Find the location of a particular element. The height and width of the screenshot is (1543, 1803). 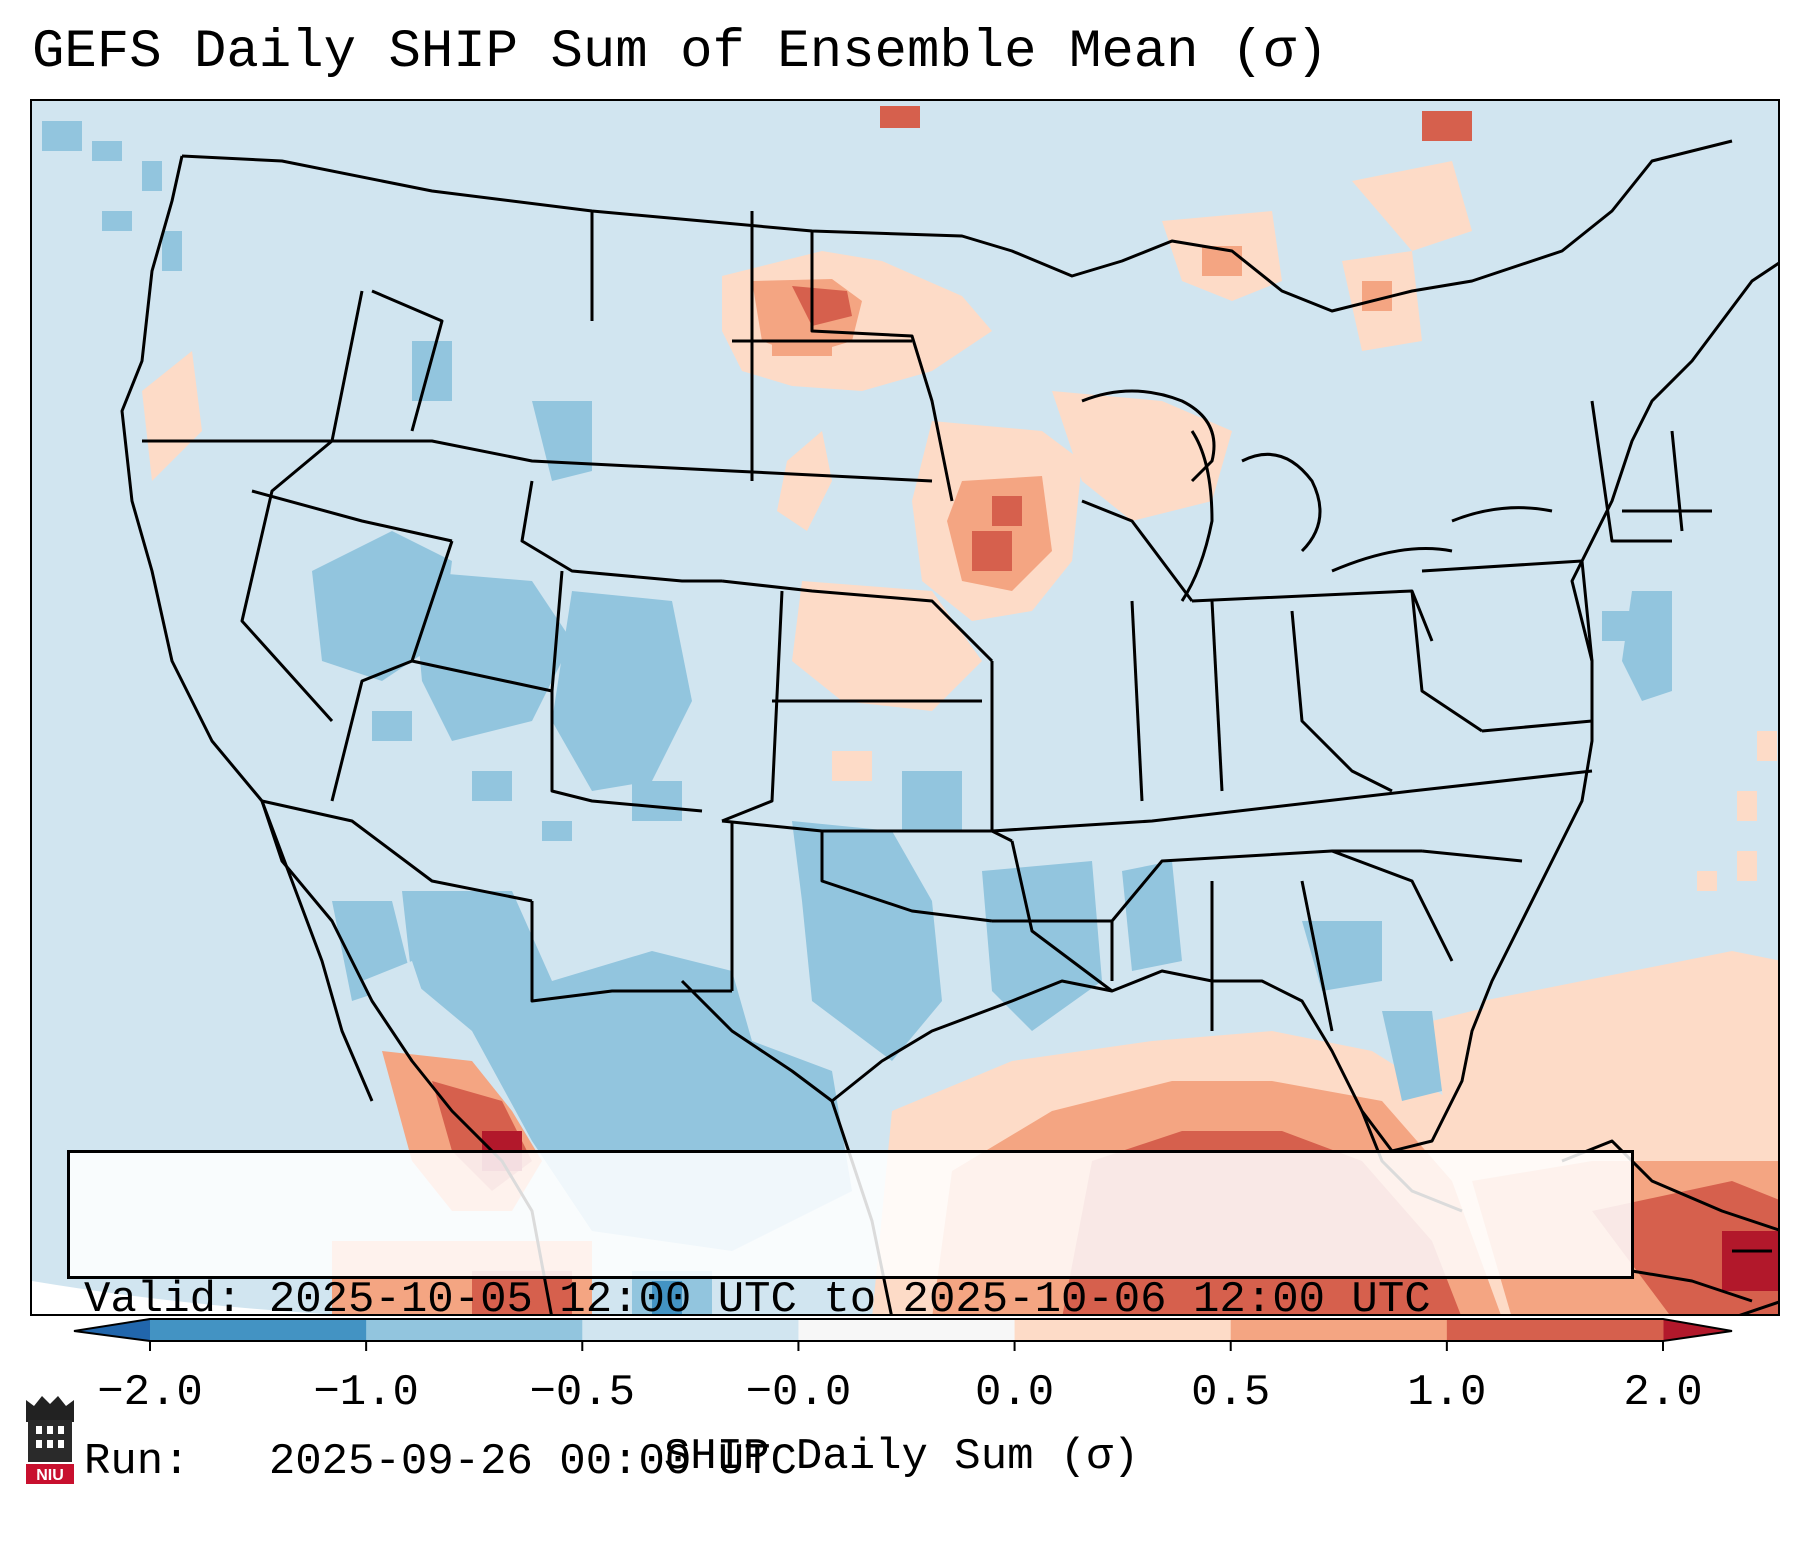

colorbar-tick-label: −0.5 is located at coordinates (582, 1393).